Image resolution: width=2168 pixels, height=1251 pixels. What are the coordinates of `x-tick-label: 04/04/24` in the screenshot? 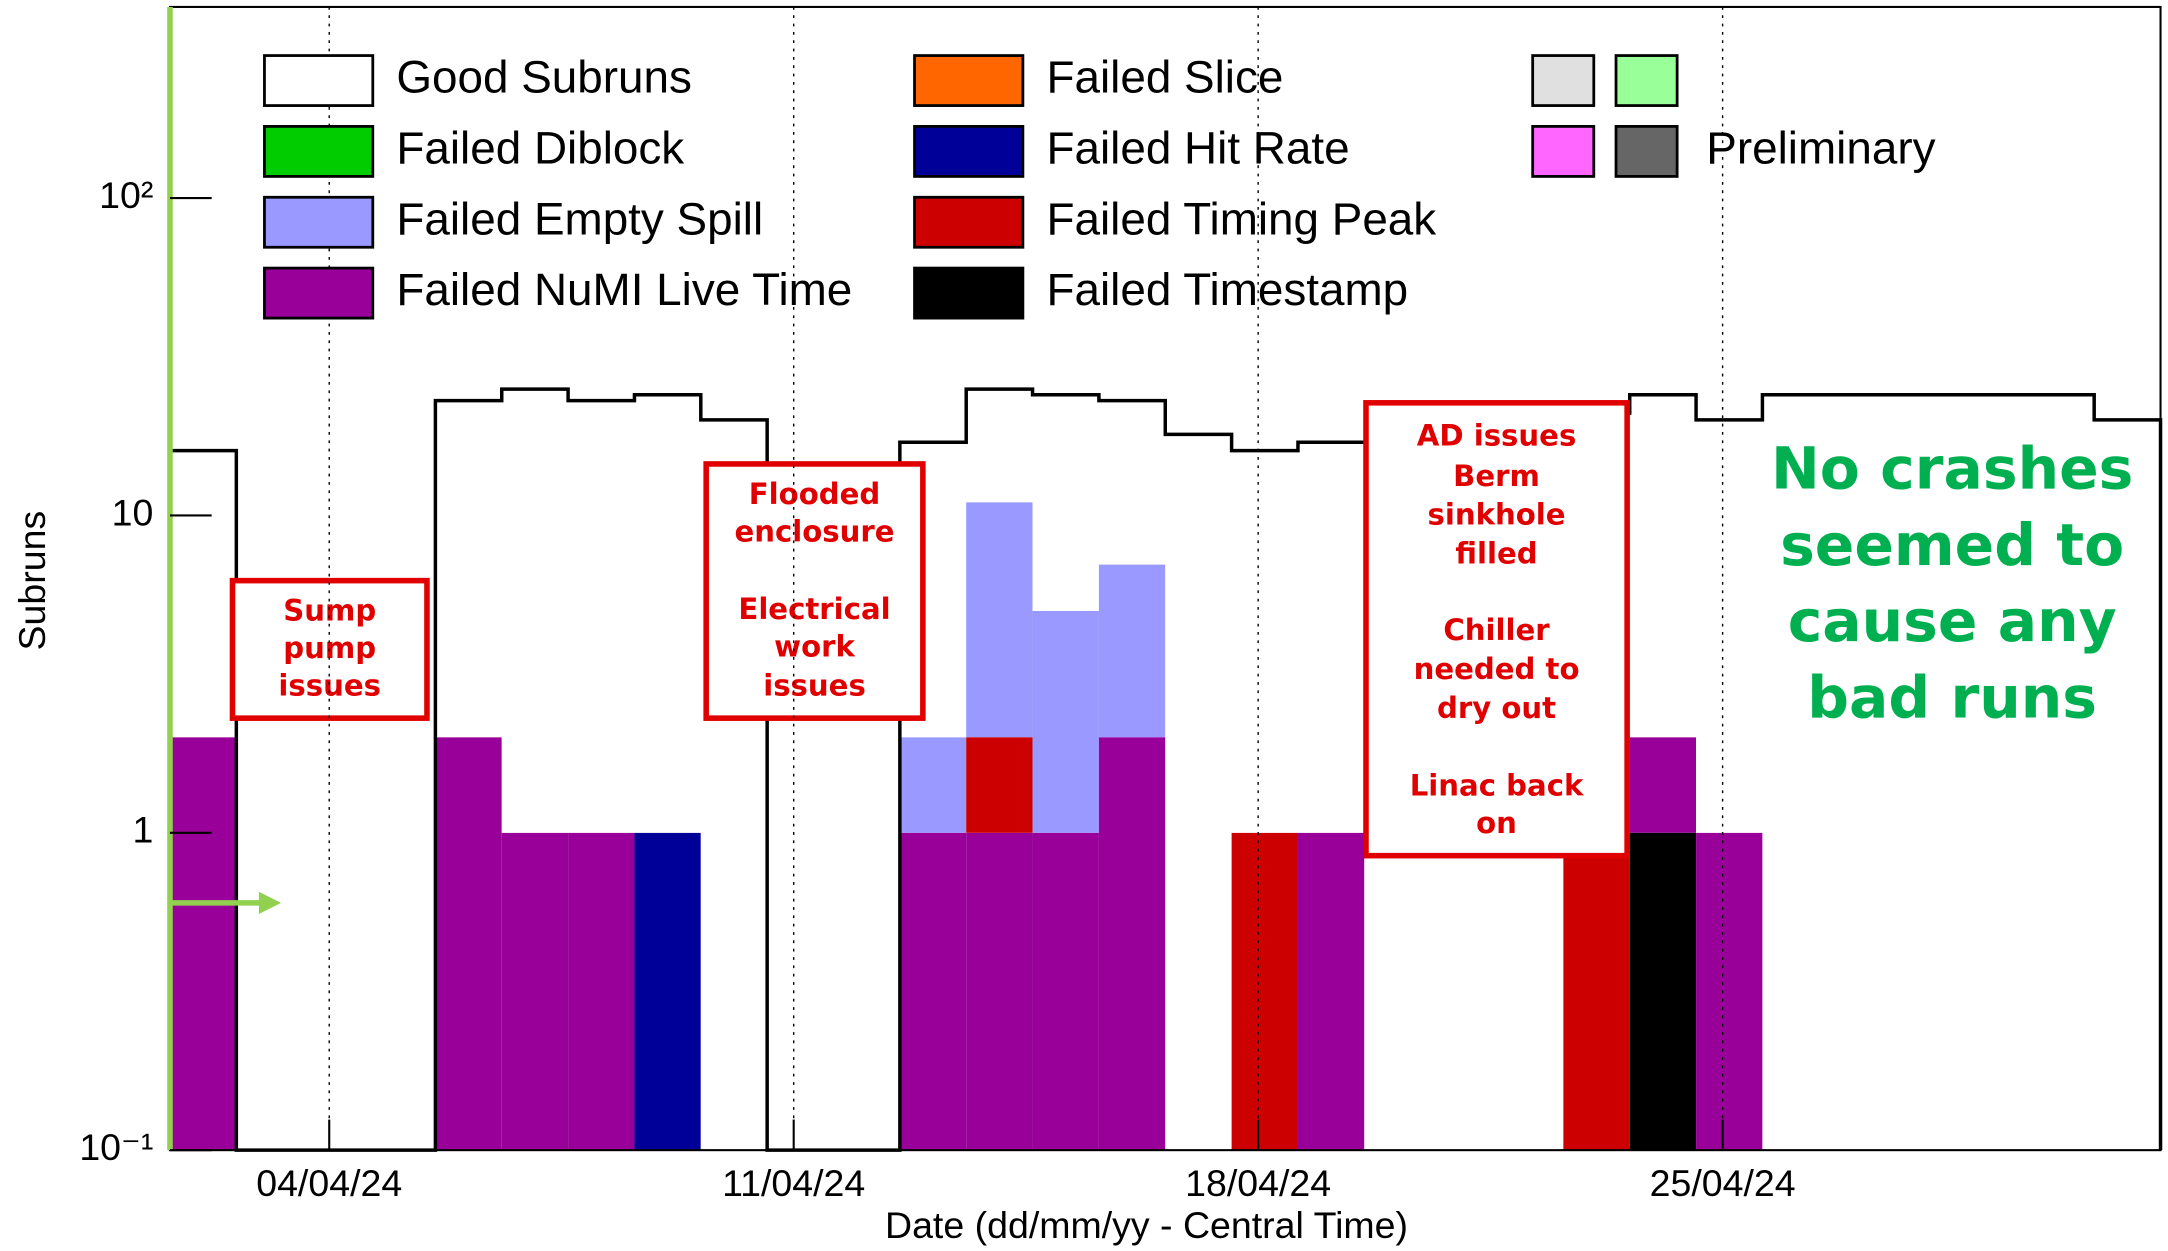 It's located at (329, 1183).